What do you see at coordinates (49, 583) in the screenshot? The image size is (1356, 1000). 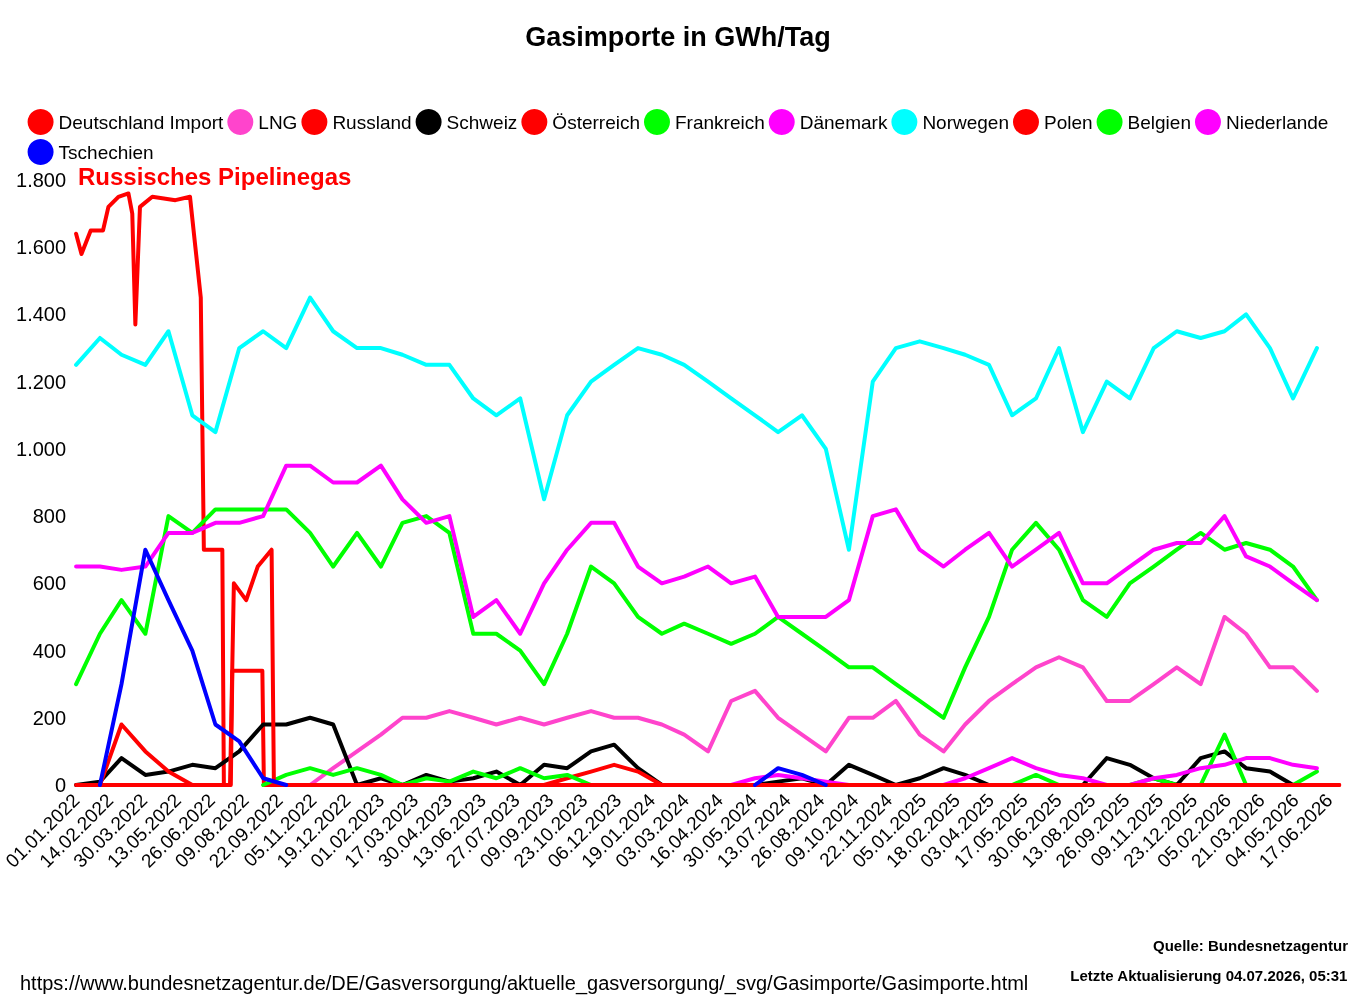 I see `y-tick-label: 600` at bounding box center [49, 583].